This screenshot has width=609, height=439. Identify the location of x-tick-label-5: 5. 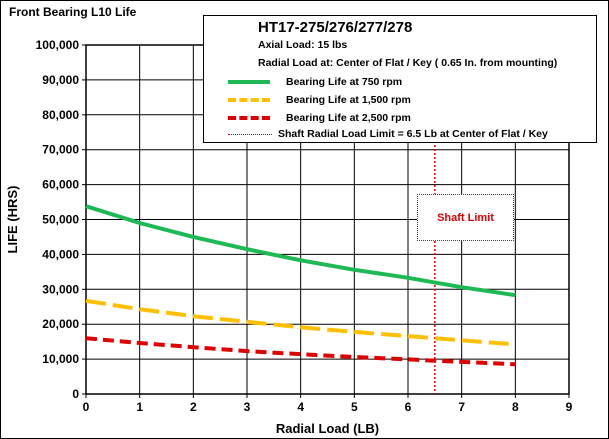
(354, 407).